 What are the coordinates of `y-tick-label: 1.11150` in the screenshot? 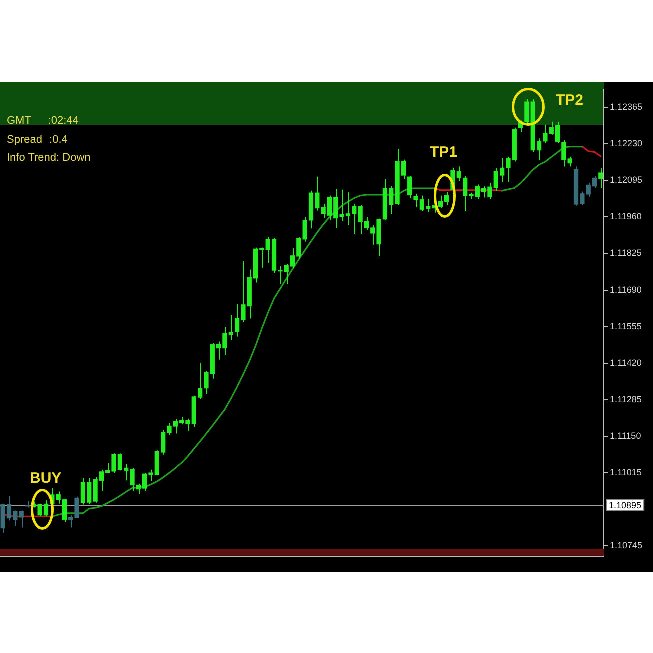 It's located at (626, 435).